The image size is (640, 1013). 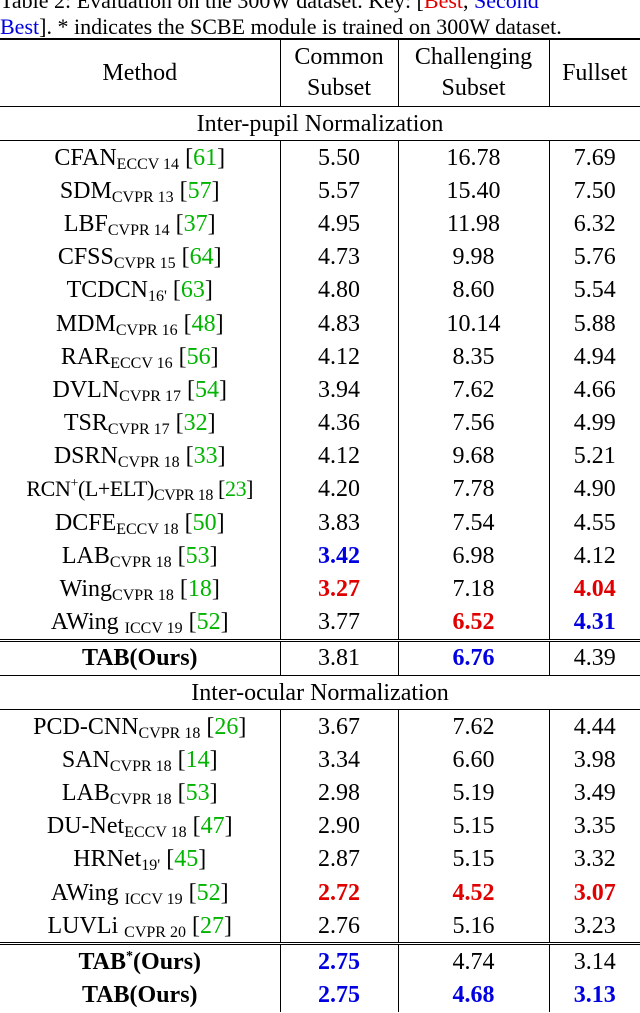 I want to click on ours-row: TAB(Ours) 2.75 4.68 3.13, so click(x=320, y=995).